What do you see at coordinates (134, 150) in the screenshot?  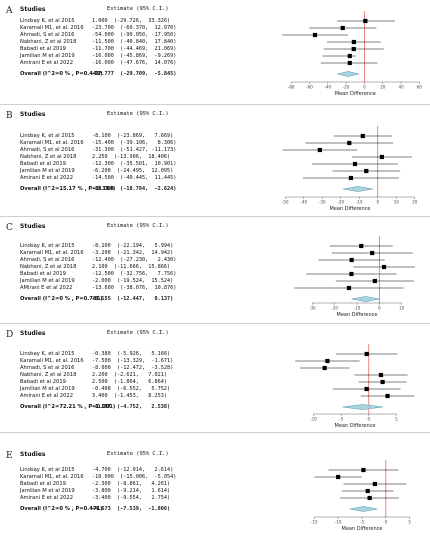 I see `study-estimate: -31.300 (-51.427, -11.173)` at bounding box center [134, 150].